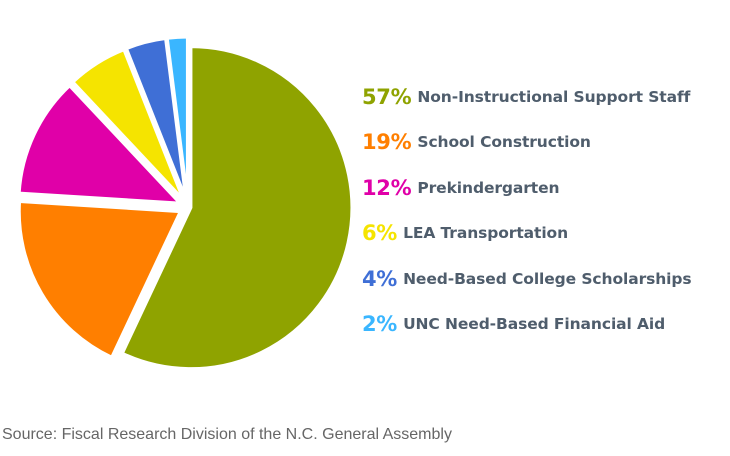  What do you see at coordinates (534, 324) in the screenshot?
I see `legend-label: UNC Need-Based Financial Aid` at bounding box center [534, 324].